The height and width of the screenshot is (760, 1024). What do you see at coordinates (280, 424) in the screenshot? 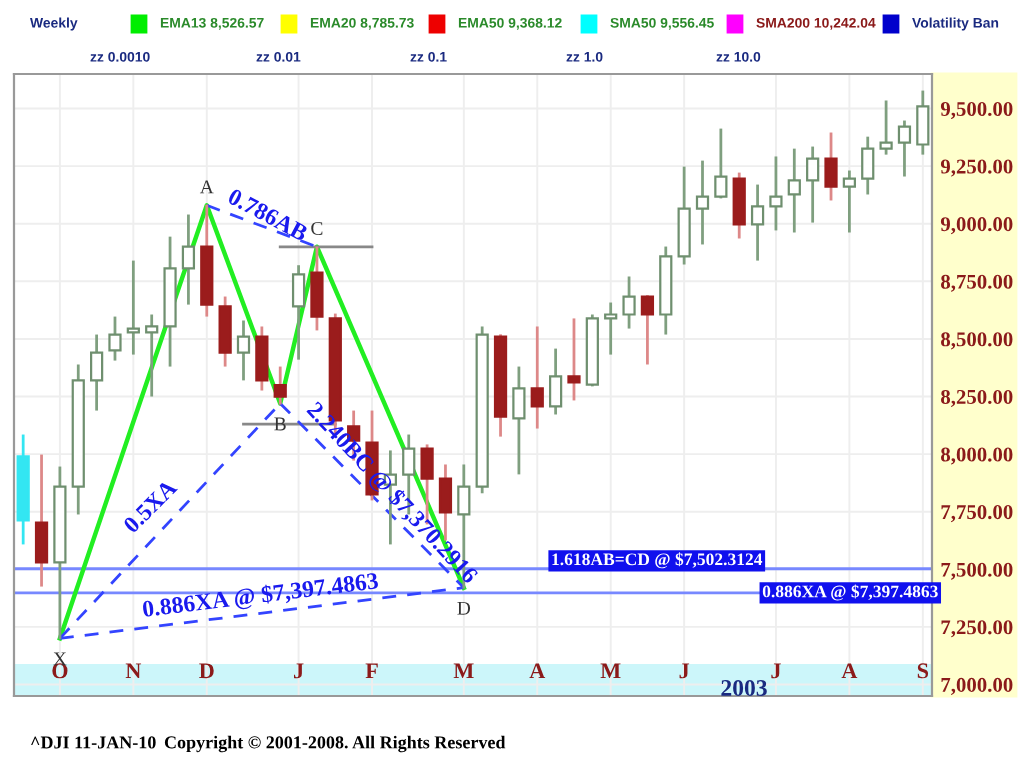
I see `annotation: B` at bounding box center [280, 424].